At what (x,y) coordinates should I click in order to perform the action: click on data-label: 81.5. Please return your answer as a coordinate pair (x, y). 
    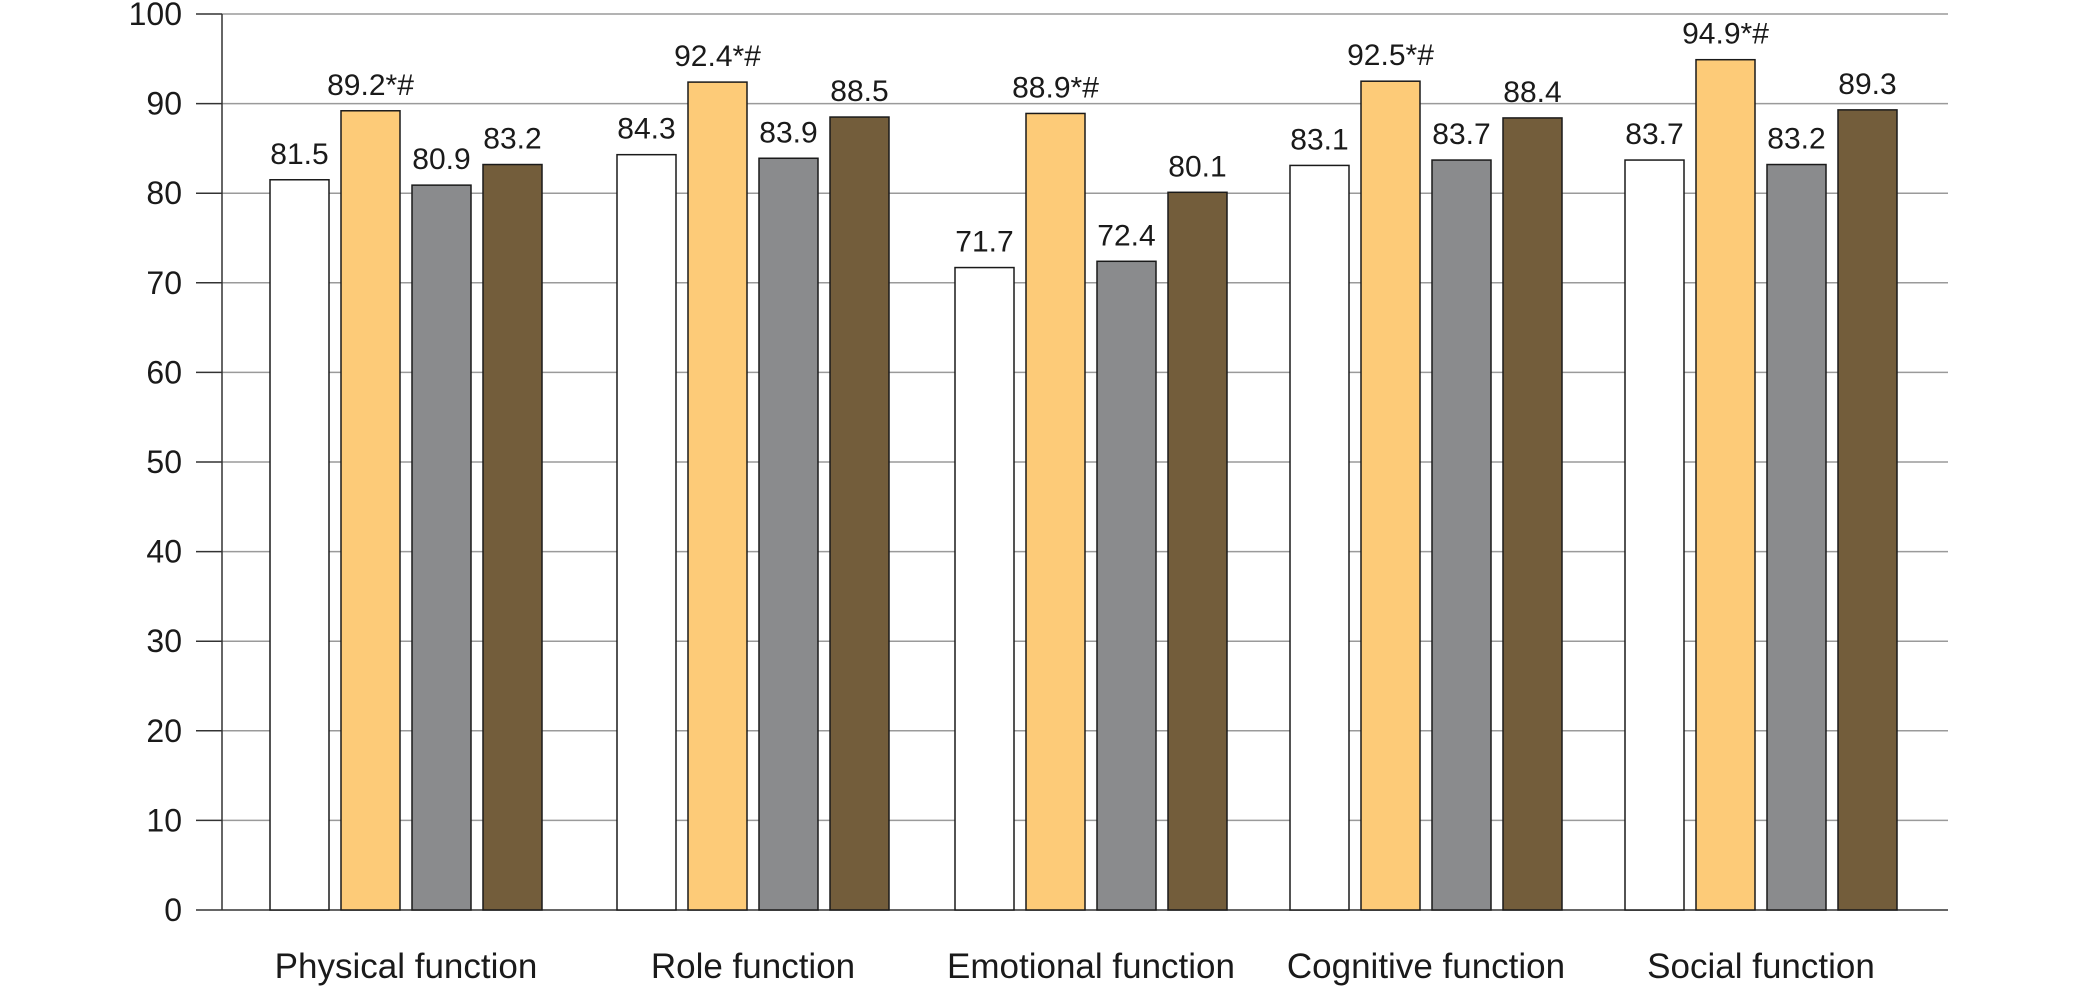
    Looking at the image, I should click on (299, 154).